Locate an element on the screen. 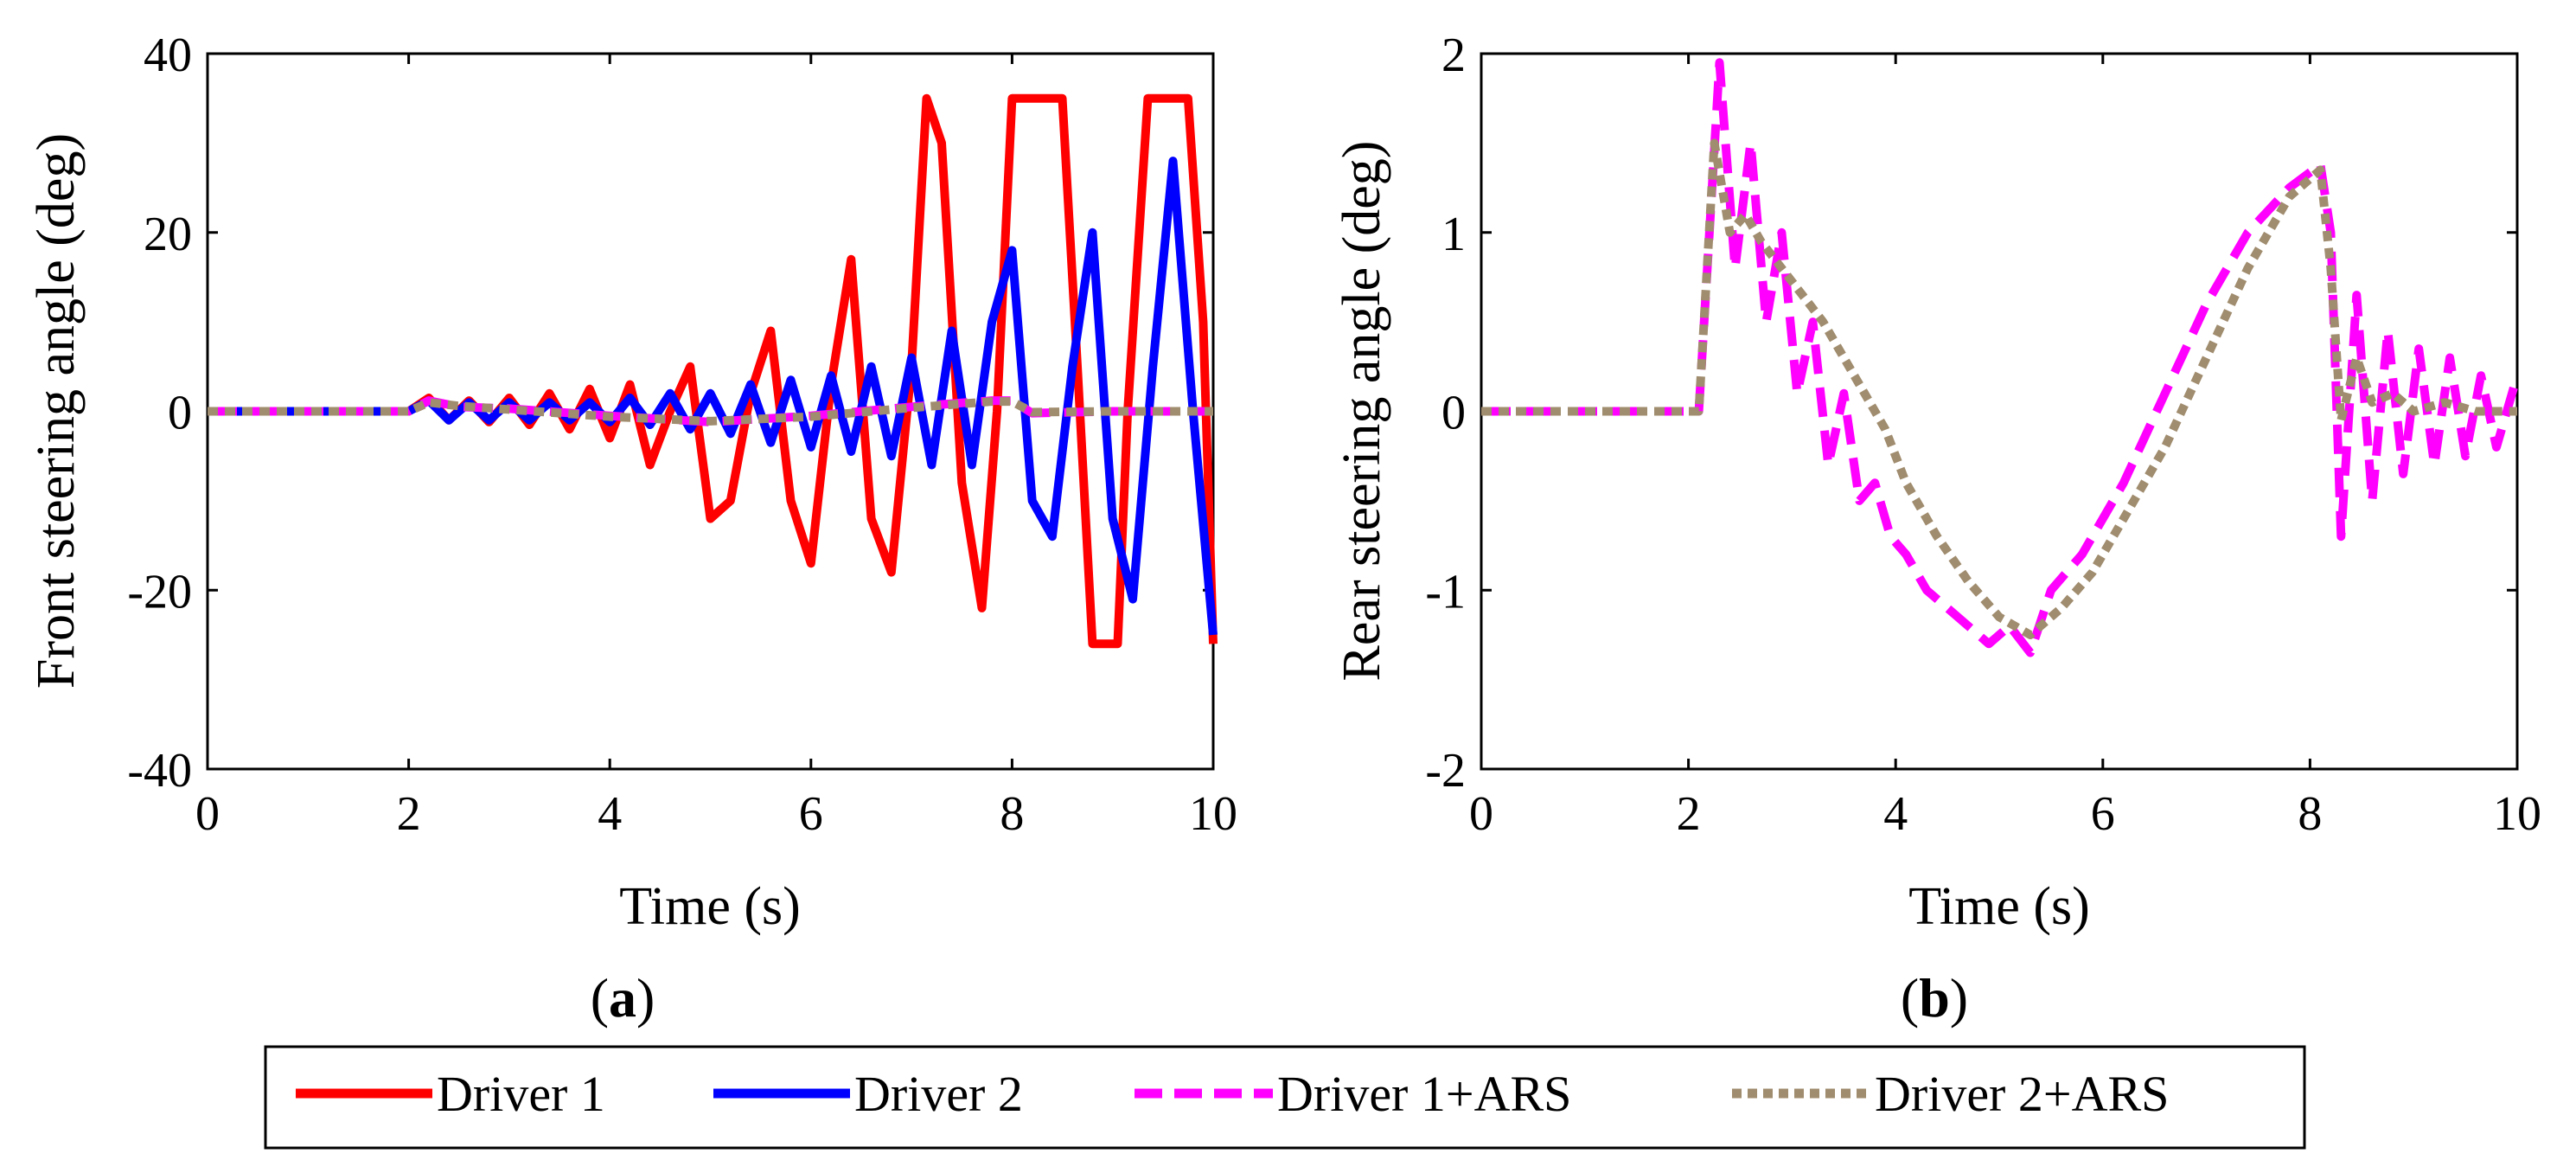  legend-item-driver-1-ars: Driver 1+ARS is located at coordinates (1353, 1094).